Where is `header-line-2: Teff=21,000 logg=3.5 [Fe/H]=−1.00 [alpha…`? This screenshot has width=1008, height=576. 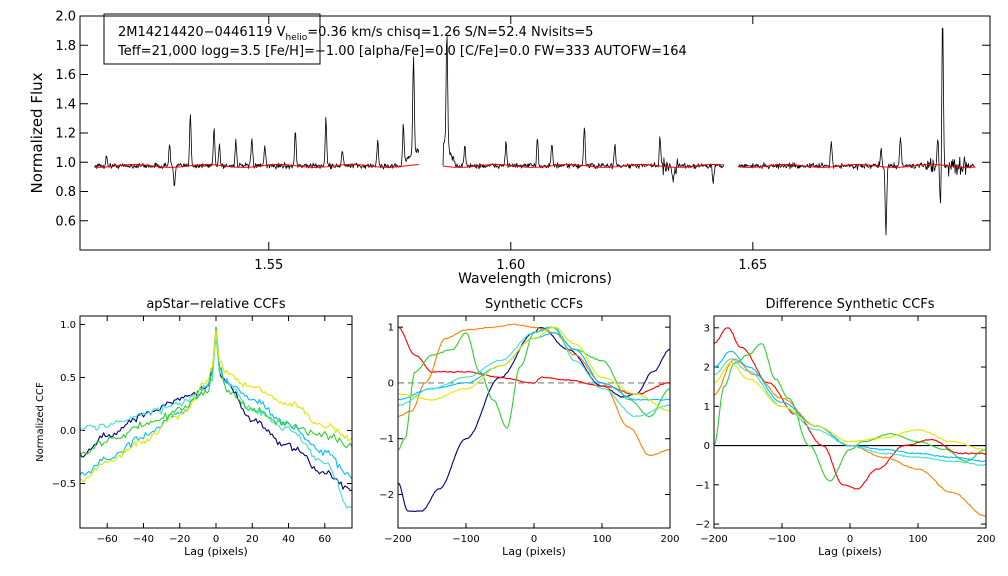
header-line-2: Teff=21,000 logg=3.5 [Fe/H]=−1.00 [alpha… is located at coordinates (402, 51).